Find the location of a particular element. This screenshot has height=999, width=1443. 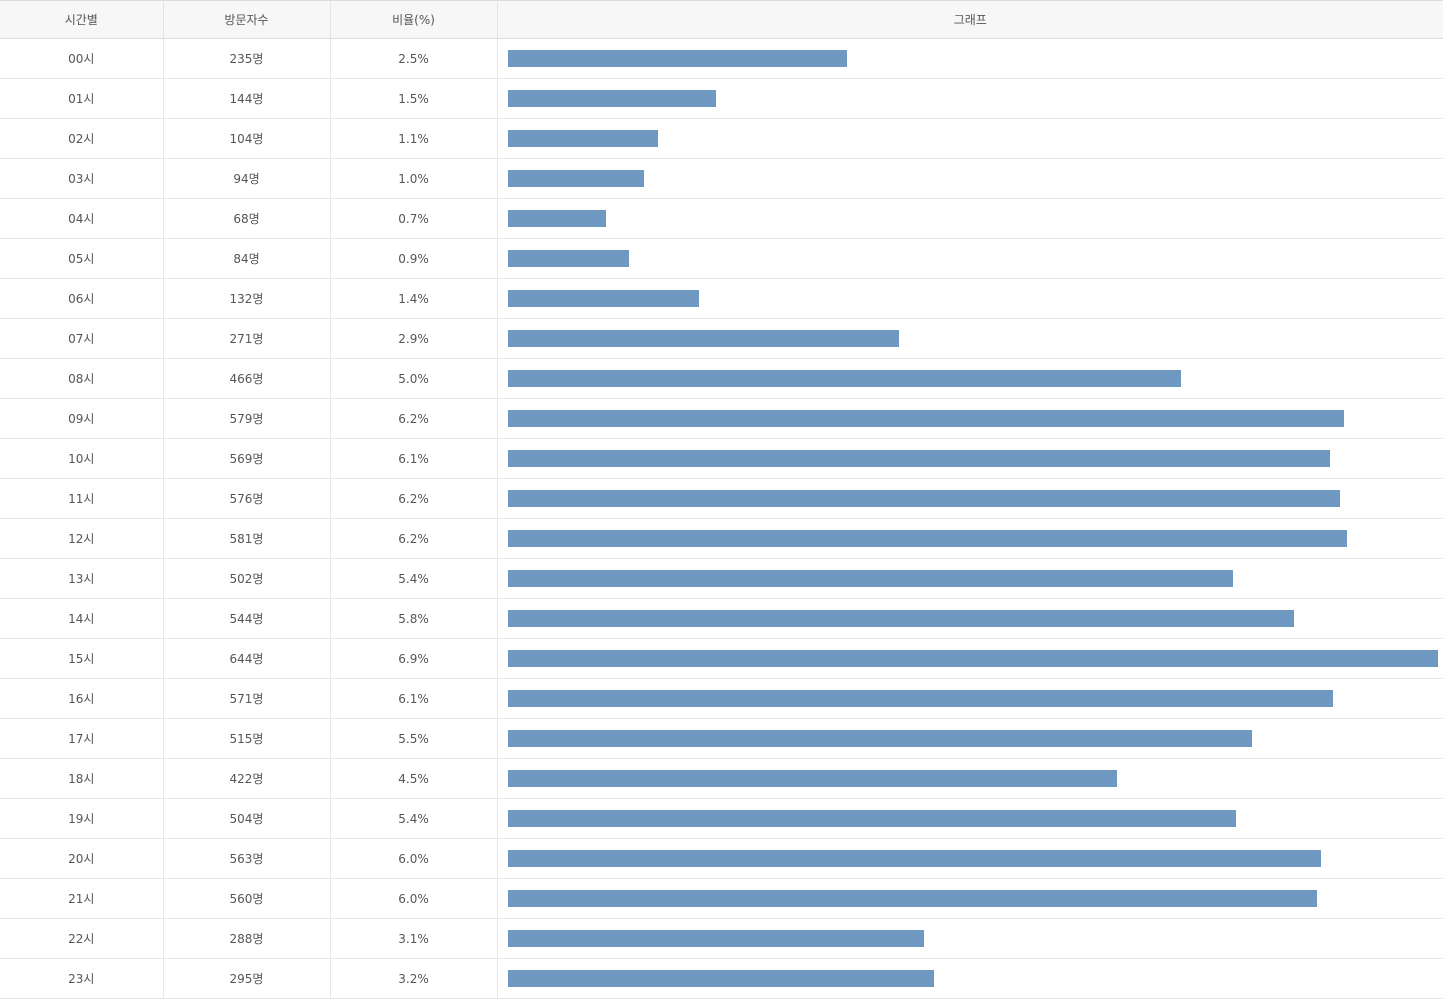

table-row: 02시 104명 1.1% is located at coordinates (721, 138).